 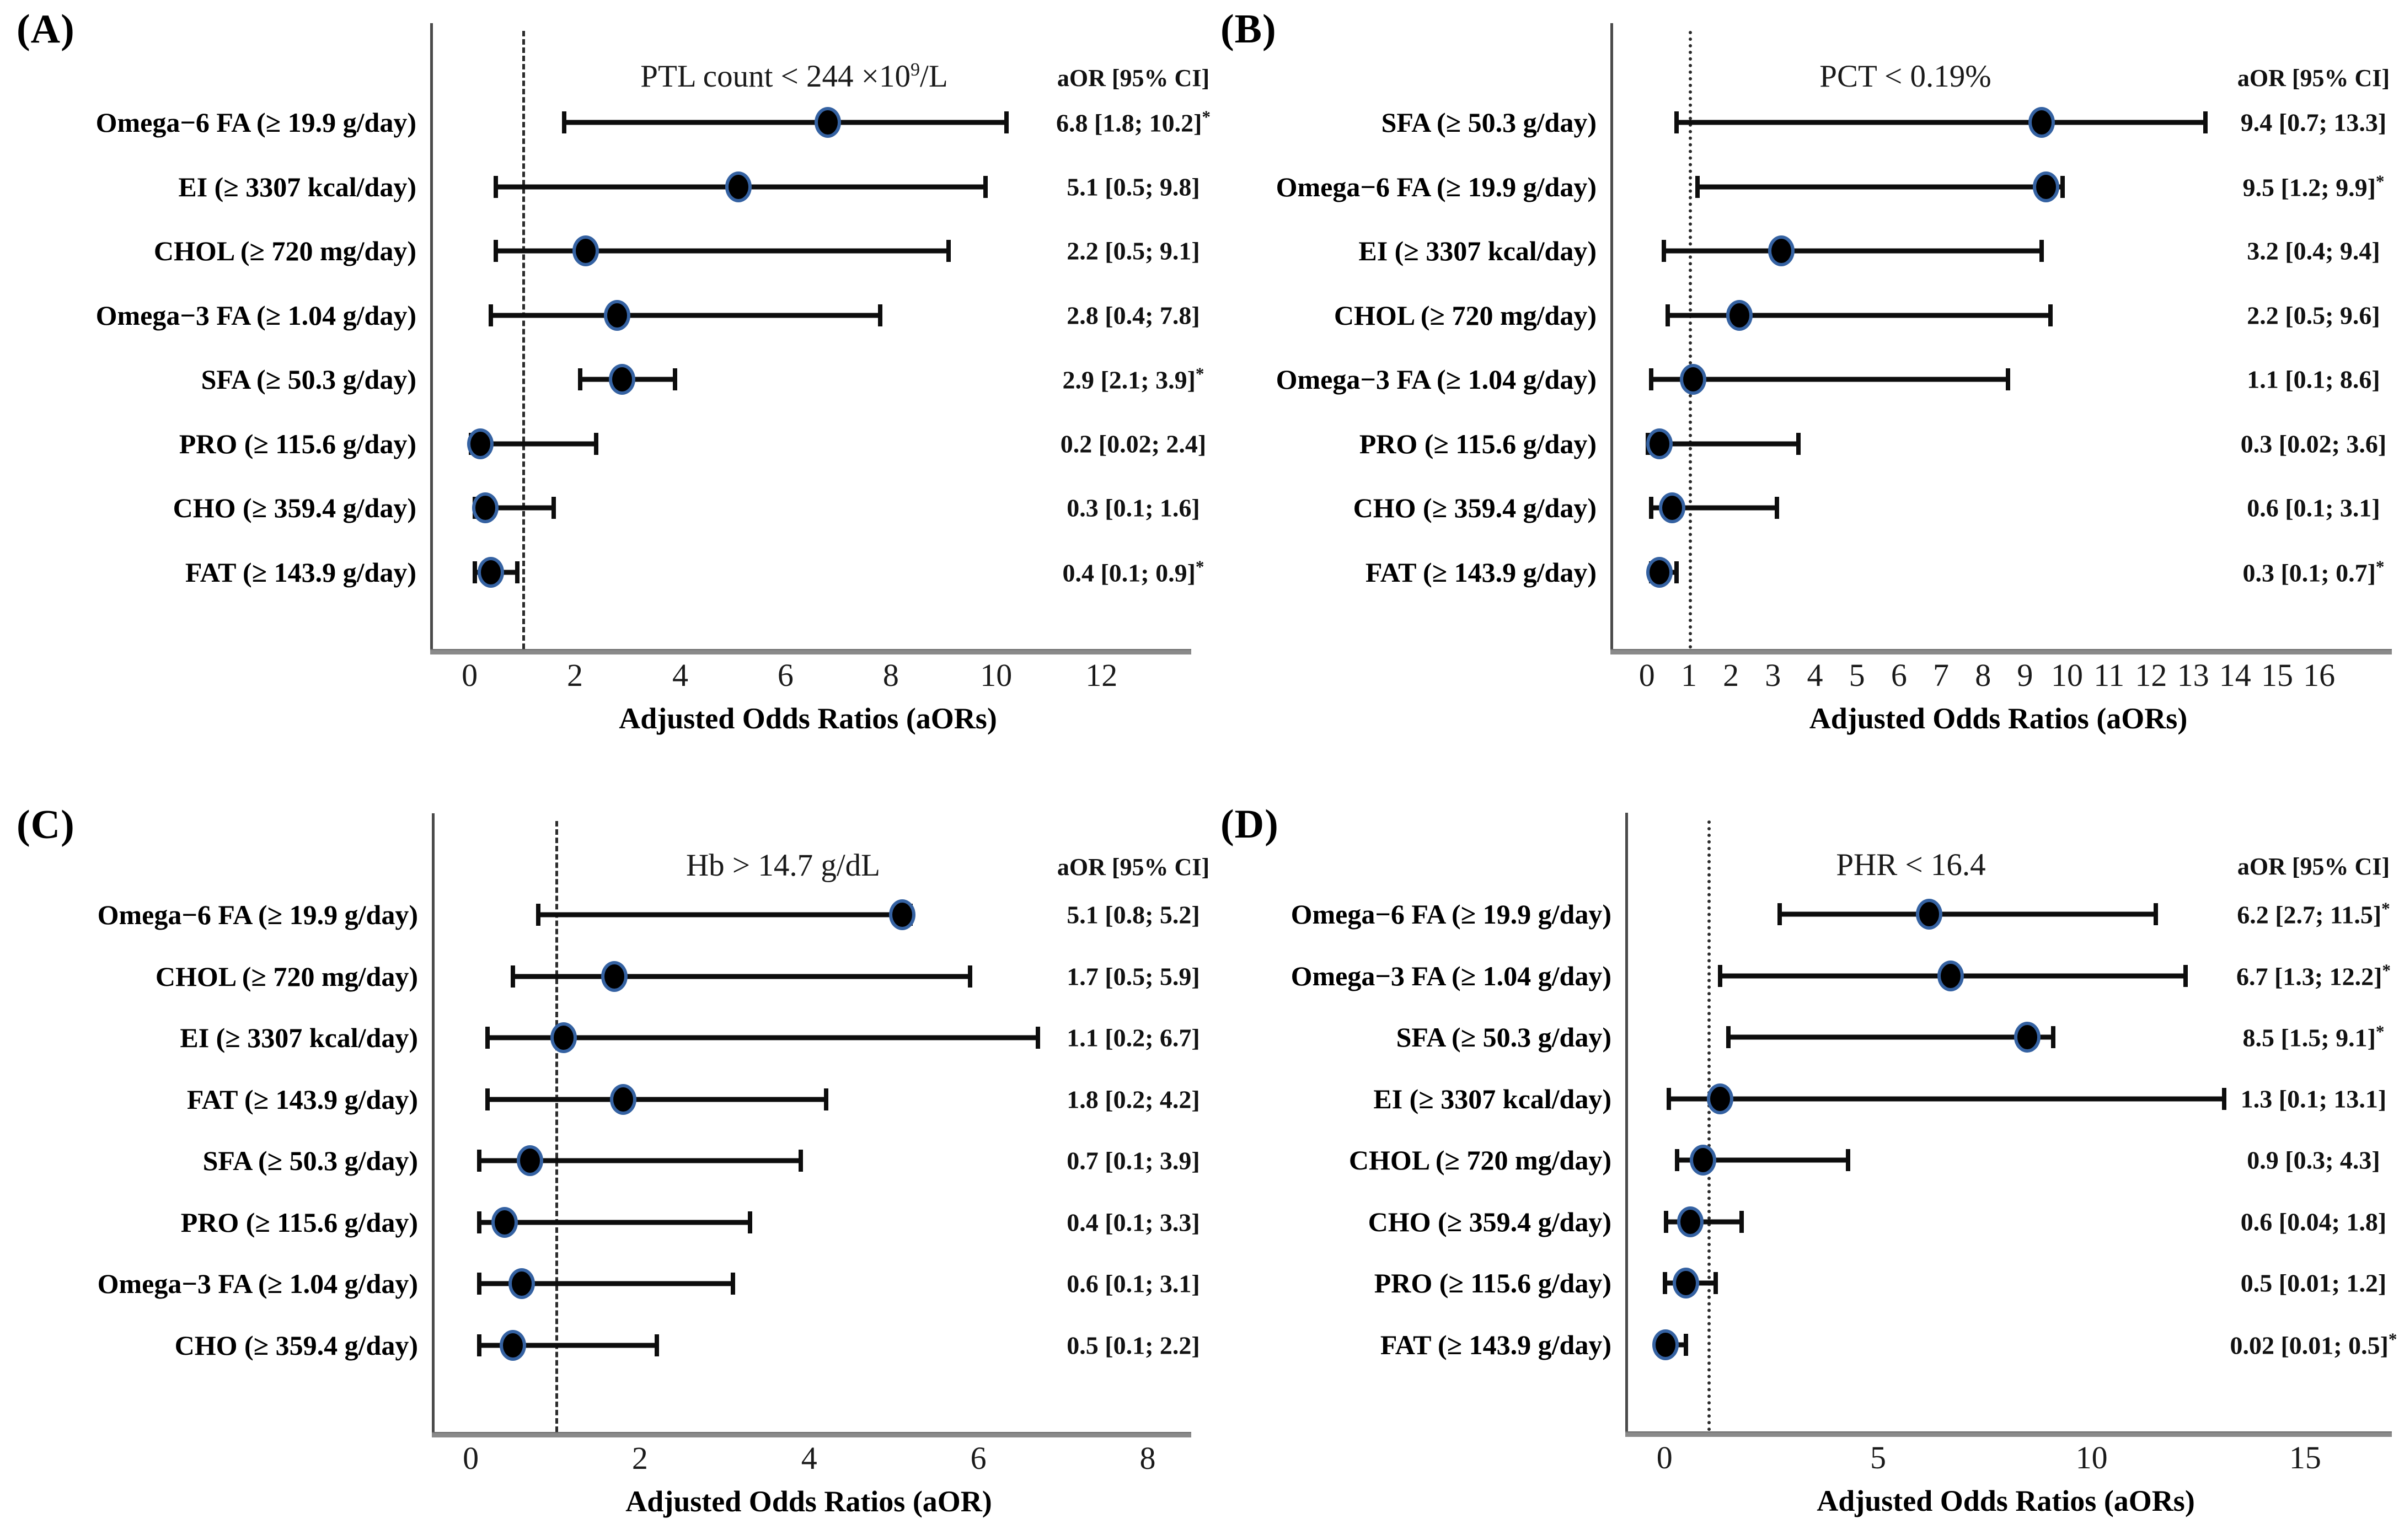 I want to click on x-tick-label: 5, so click(x=1878, y=1457).